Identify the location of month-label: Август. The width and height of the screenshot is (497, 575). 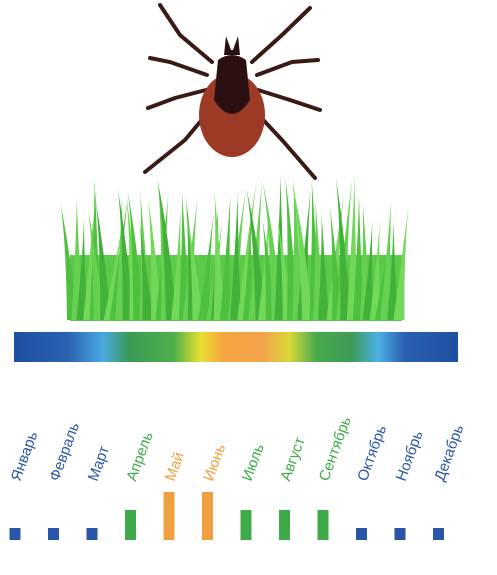
(292, 459).